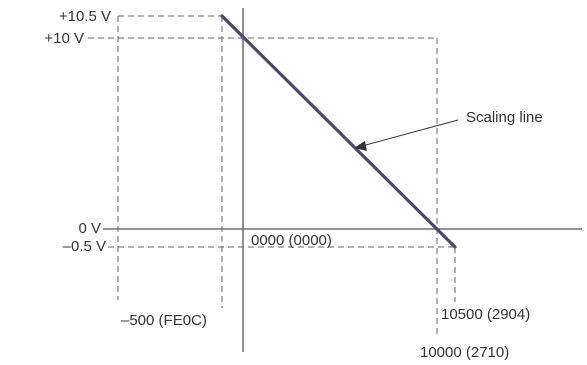 Image resolution: width=587 pixels, height=365 pixels. What do you see at coordinates (84, 246) in the screenshot?
I see `y-label-minus-0-5: –0.5 V` at bounding box center [84, 246].